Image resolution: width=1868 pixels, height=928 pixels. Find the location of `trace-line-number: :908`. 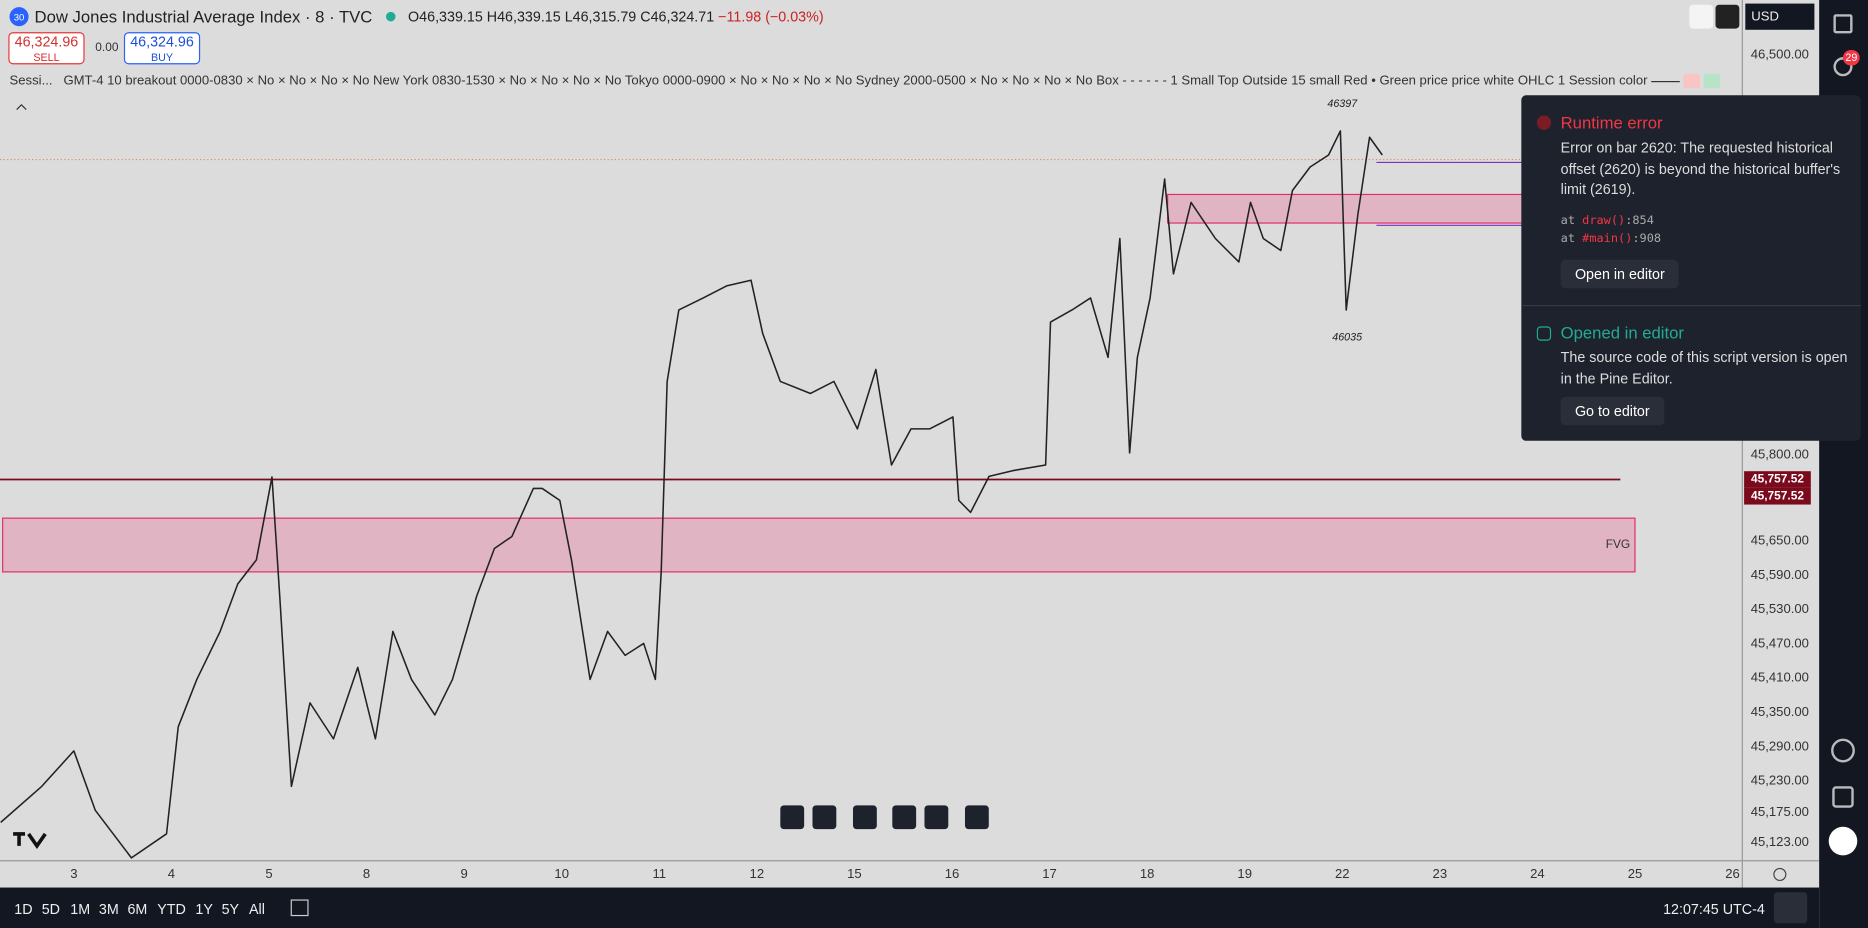

trace-line-number: :908 is located at coordinates (1647, 239).